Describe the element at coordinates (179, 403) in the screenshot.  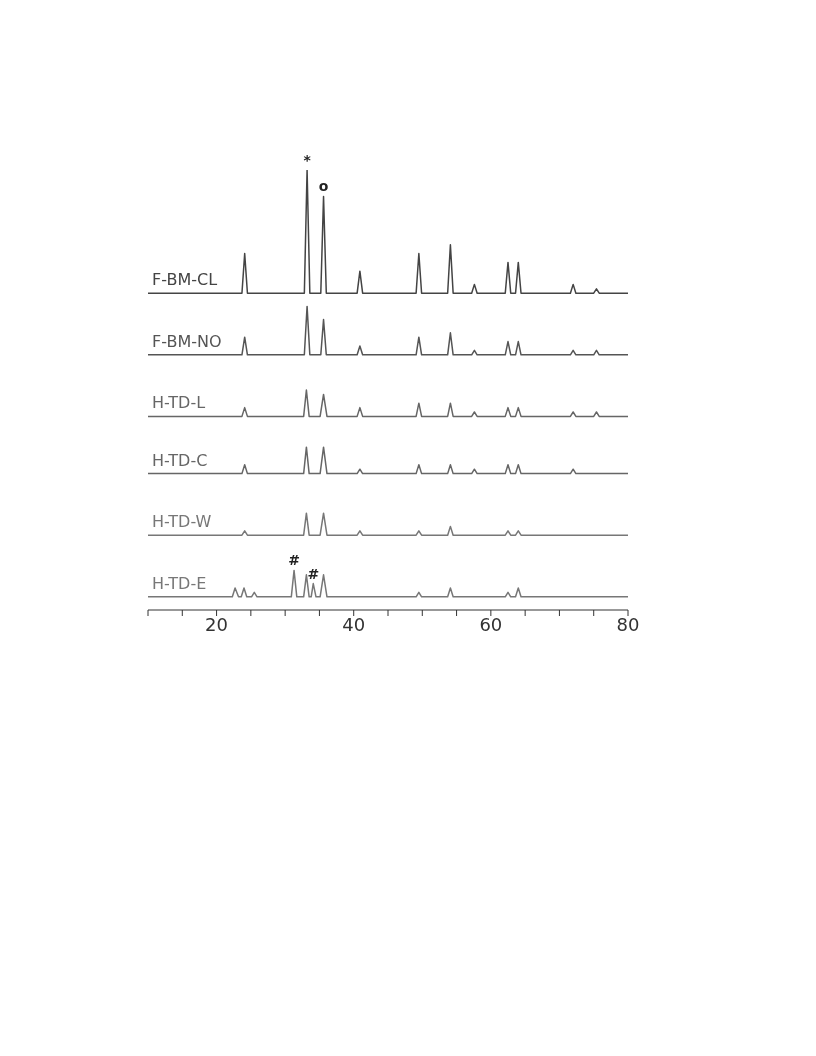
I see `series-label: H-TD-L` at that location.